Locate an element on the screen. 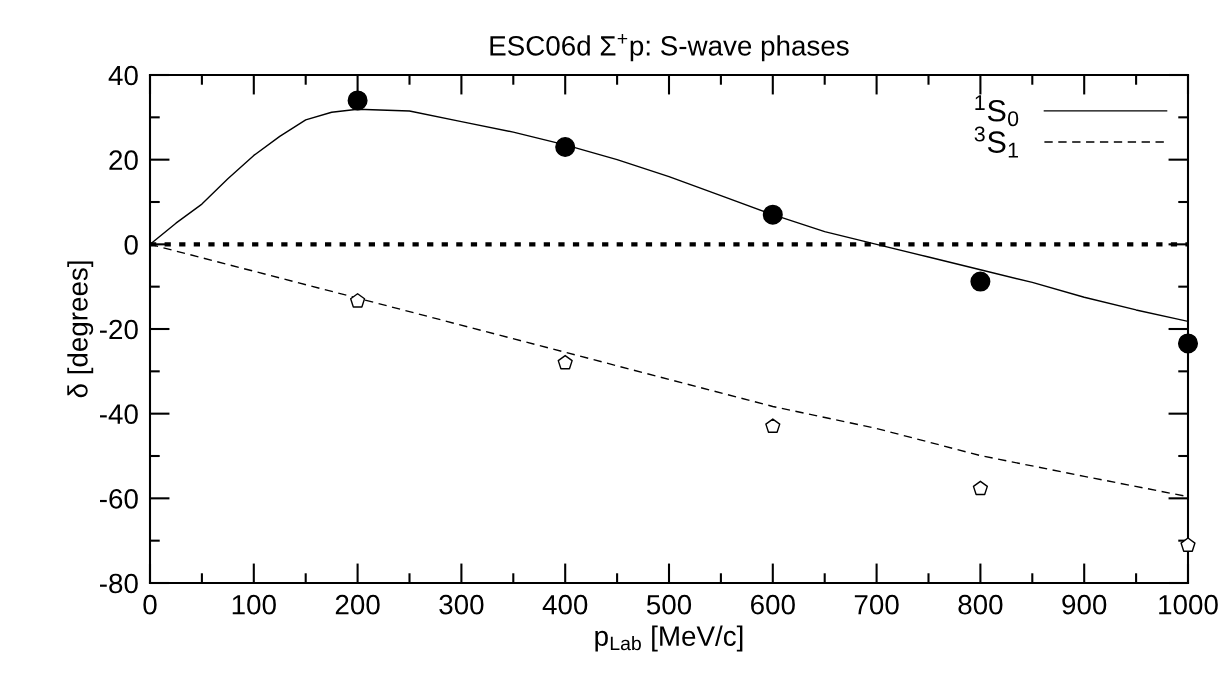  x-axis-title: p$_{Lab}$ [MeV/c] is located at coordinates (669, 638).